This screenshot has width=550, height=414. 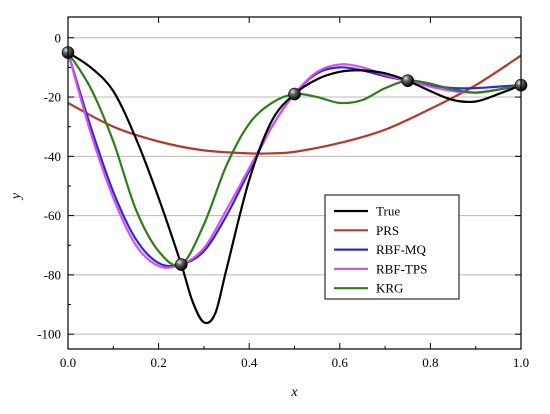 What do you see at coordinates (430, 362) in the screenshot?
I see `x-tick-label-4: 0.8` at bounding box center [430, 362].